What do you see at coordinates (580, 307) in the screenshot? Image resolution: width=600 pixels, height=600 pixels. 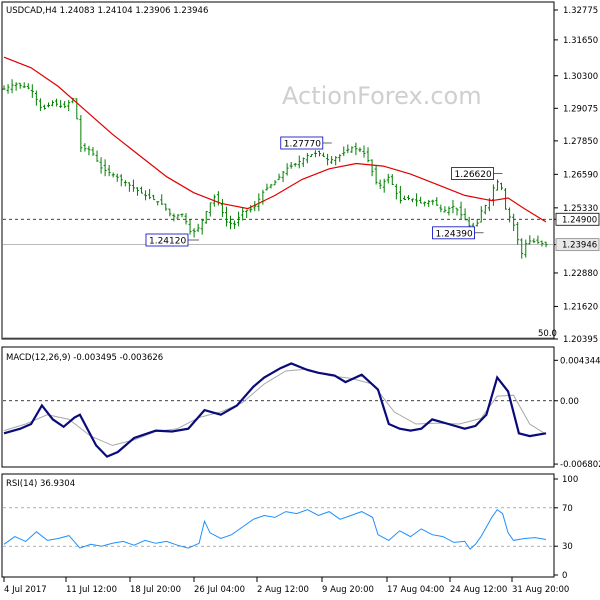 I see `price-tick-label: 1.21620` at bounding box center [580, 307].